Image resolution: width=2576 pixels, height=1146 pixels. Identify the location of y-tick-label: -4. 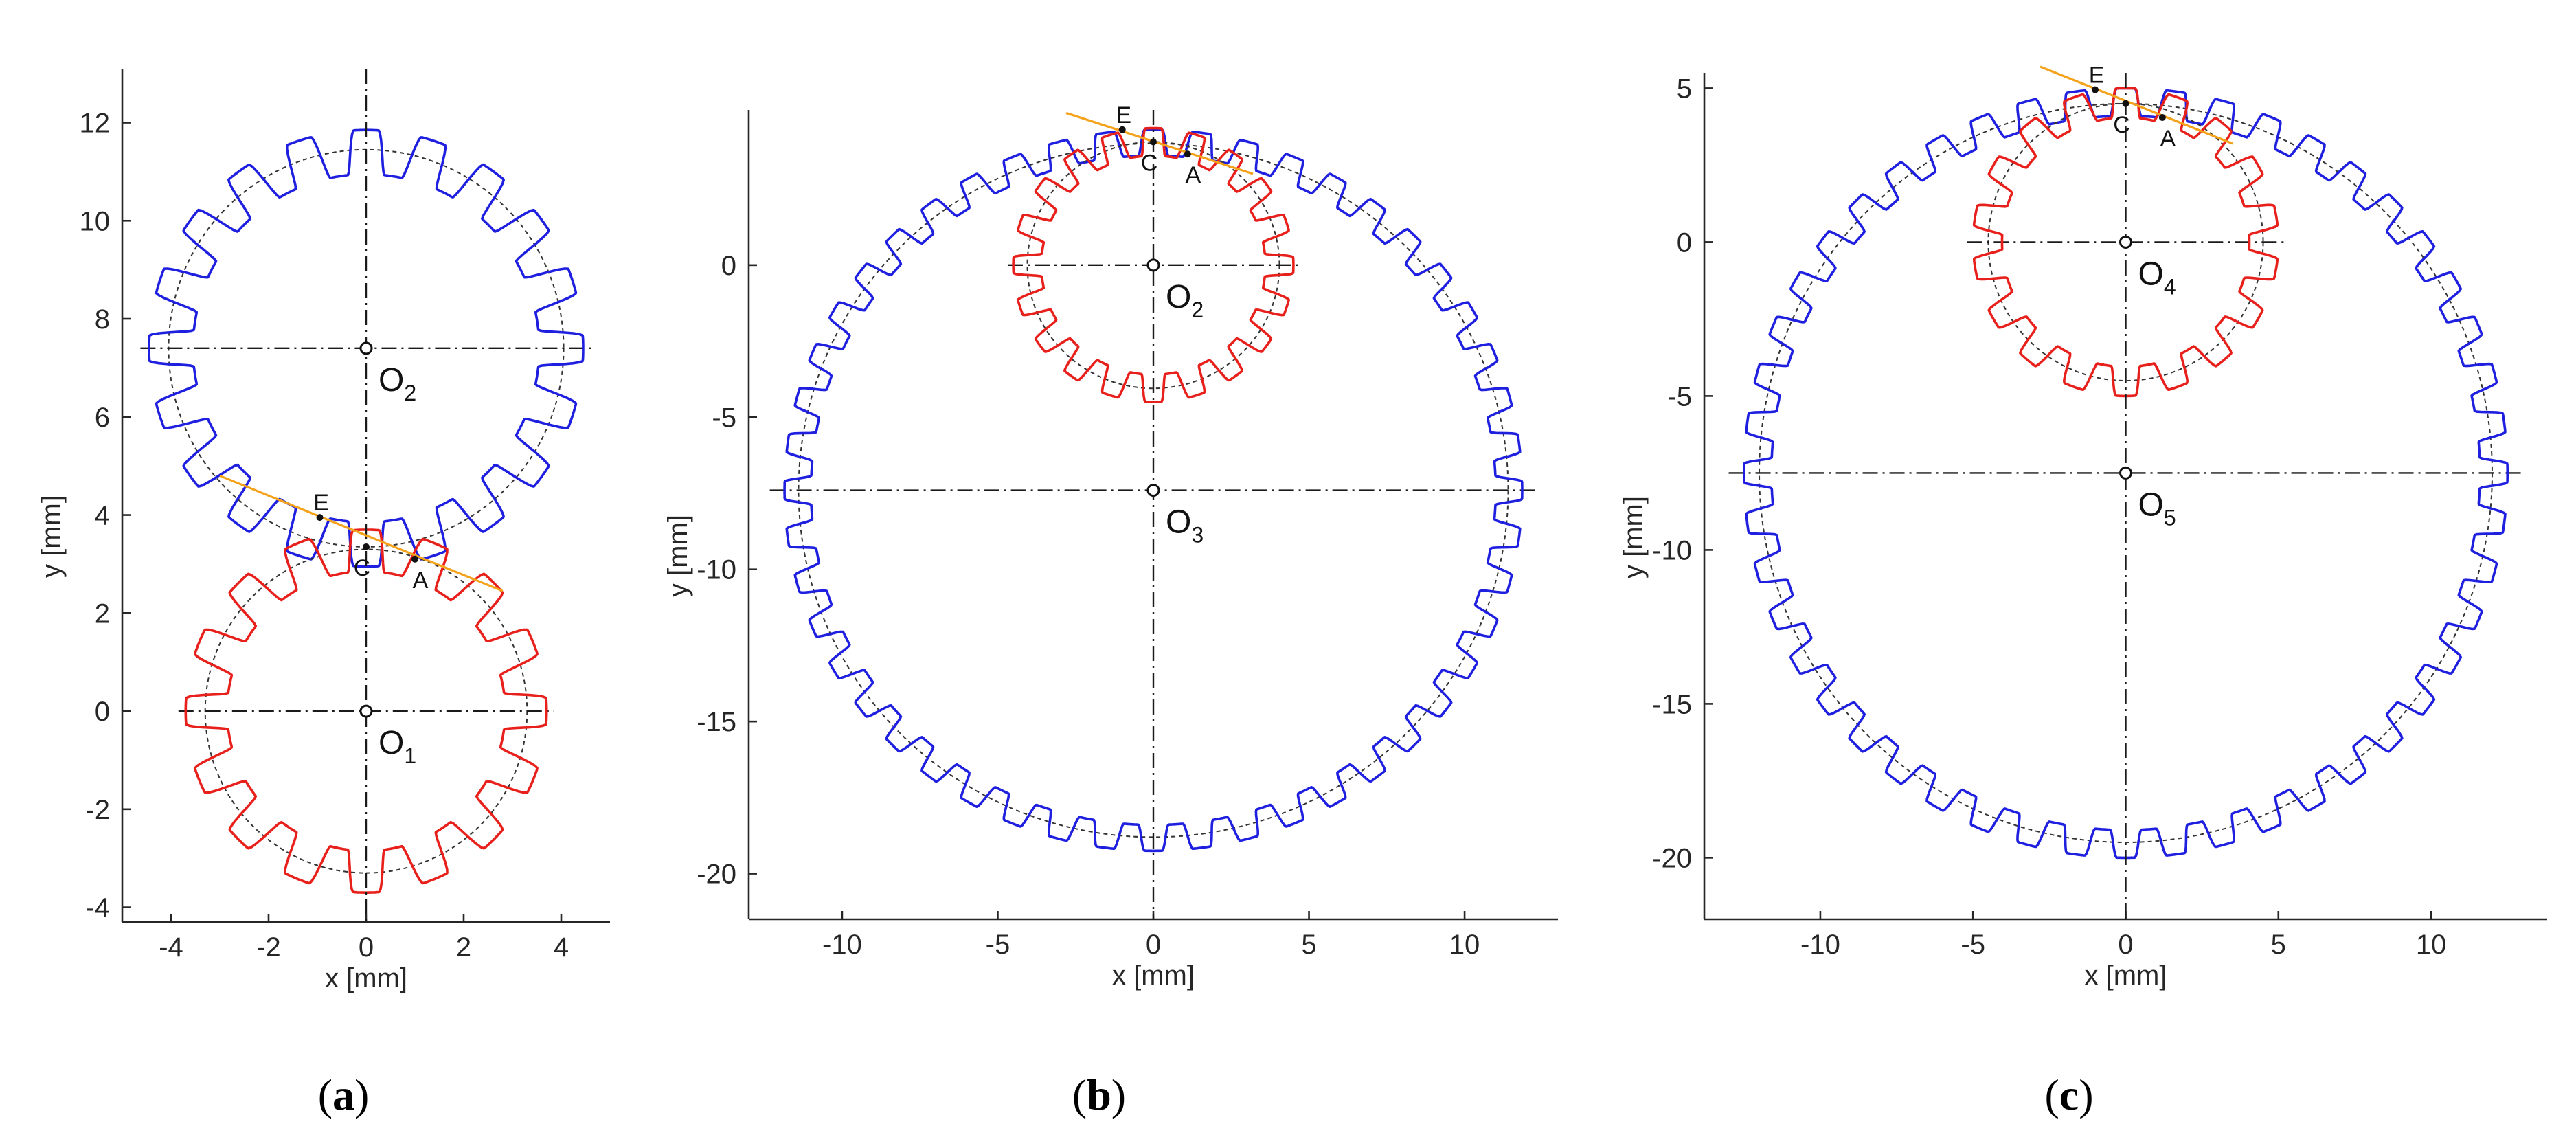
(97, 908).